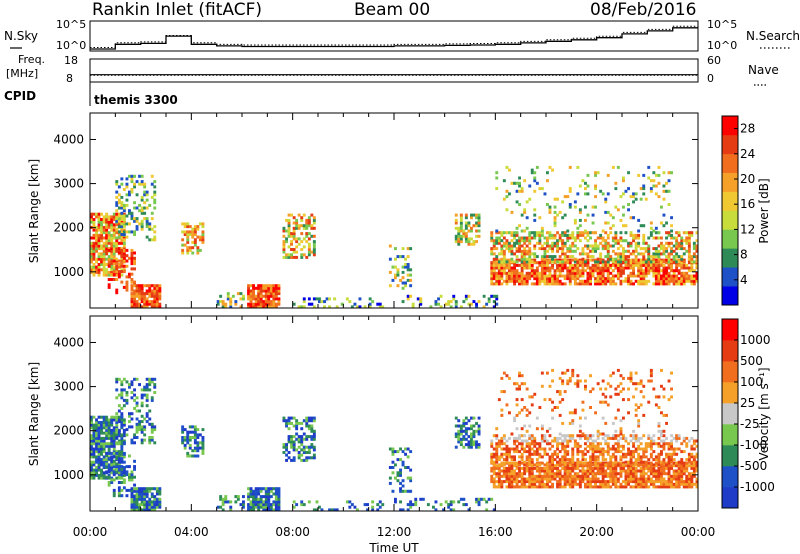 This screenshot has height=554, width=800. What do you see at coordinates (730, 163) in the screenshot?
I see `colorbar-segment` at bounding box center [730, 163].